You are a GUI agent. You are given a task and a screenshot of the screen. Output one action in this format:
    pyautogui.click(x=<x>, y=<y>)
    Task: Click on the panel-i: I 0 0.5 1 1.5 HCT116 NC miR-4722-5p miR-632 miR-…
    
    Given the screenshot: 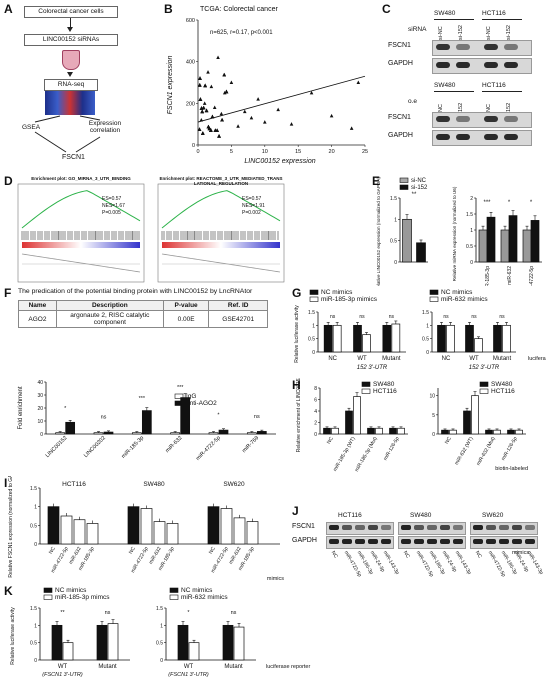 What is the action you would take?
    pyautogui.click(x=145, y=530)
    